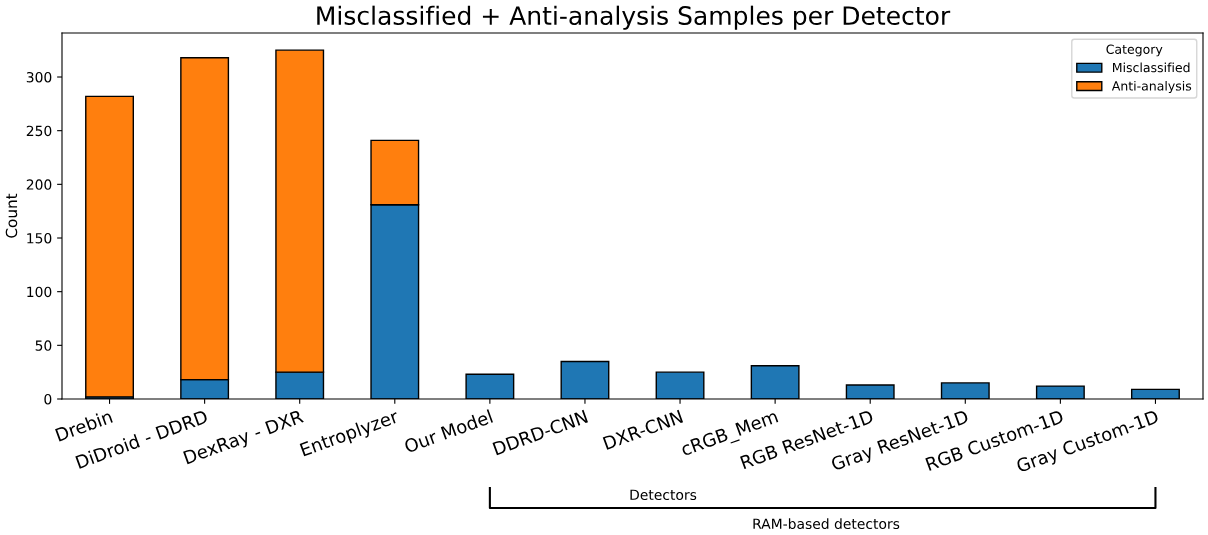 Image resolution: width=1208 pixels, height=535 pixels. What do you see at coordinates (39, 184) in the screenshot?
I see `y-tick-label: 200` at bounding box center [39, 184].